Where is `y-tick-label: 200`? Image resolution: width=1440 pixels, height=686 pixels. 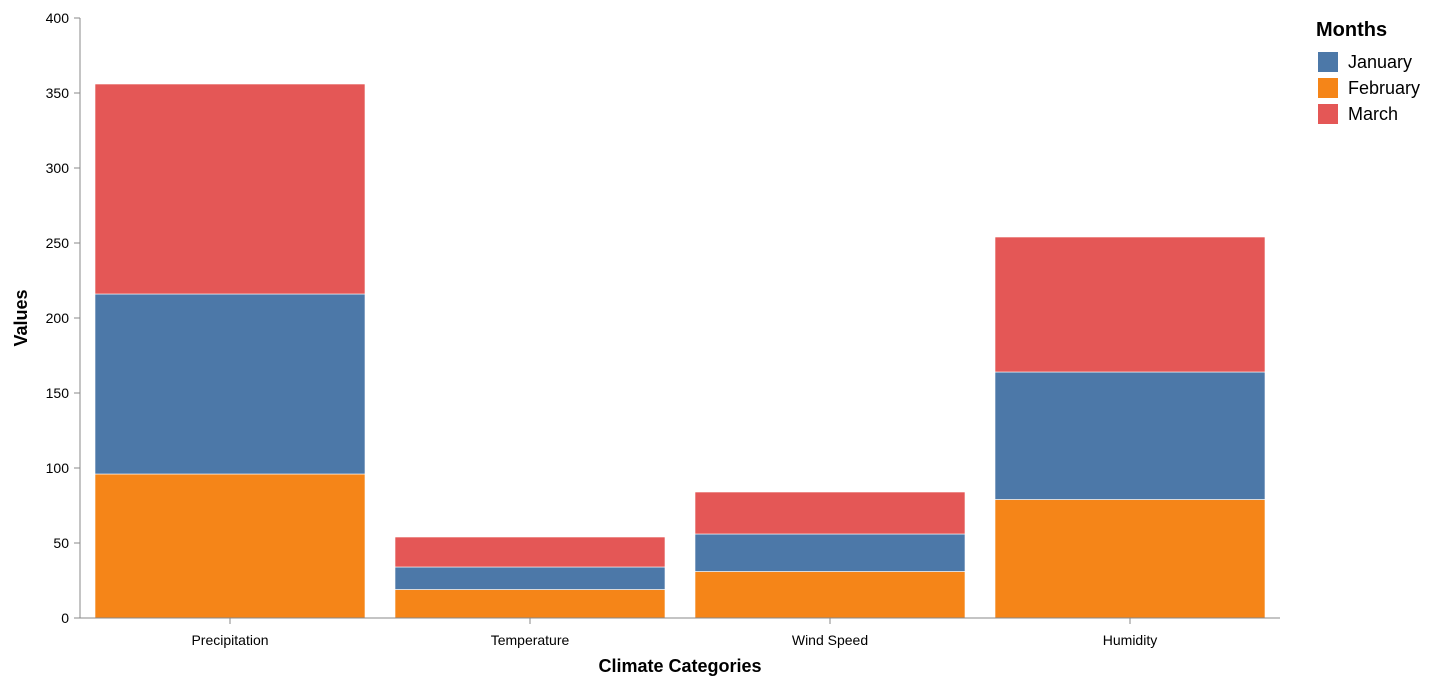
y-tick-label: 200 is located at coordinates (58, 318).